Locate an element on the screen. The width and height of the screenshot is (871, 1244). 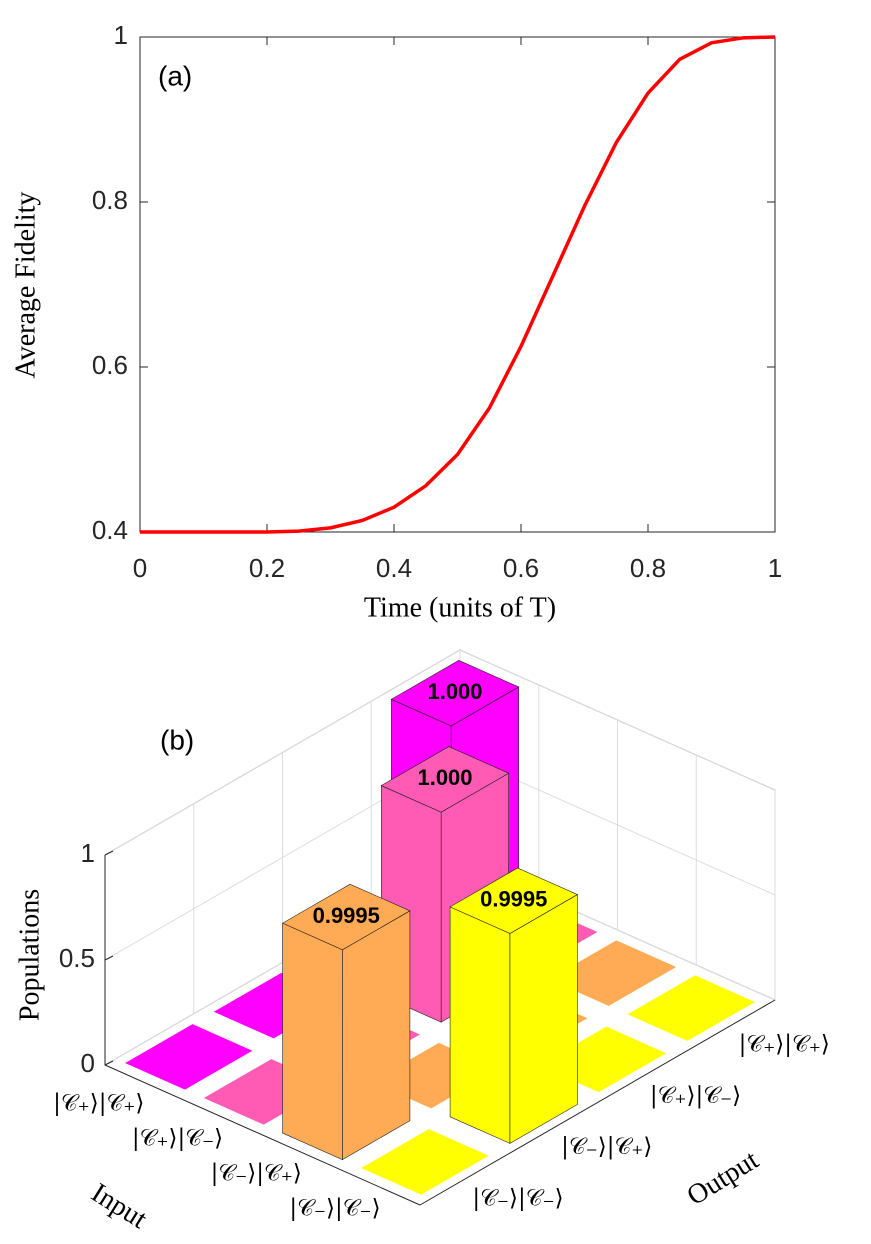
x-tick-label: 0 is located at coordinates (140, 568).